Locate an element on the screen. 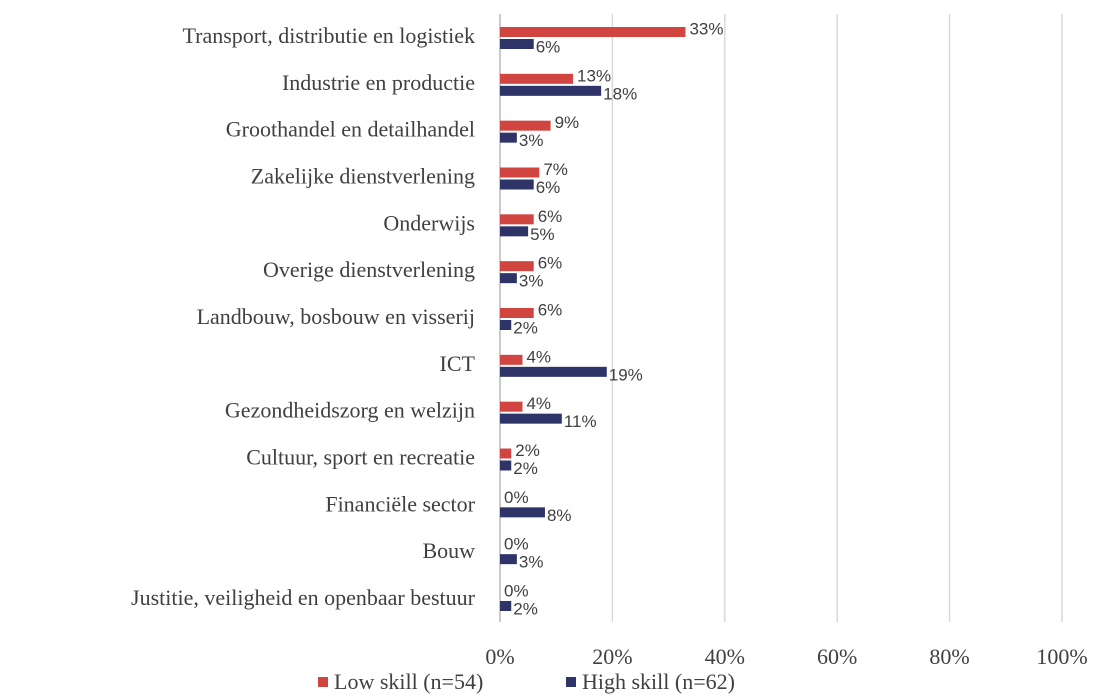  x-tick-label: 20% is located at coordinates (612, 656).